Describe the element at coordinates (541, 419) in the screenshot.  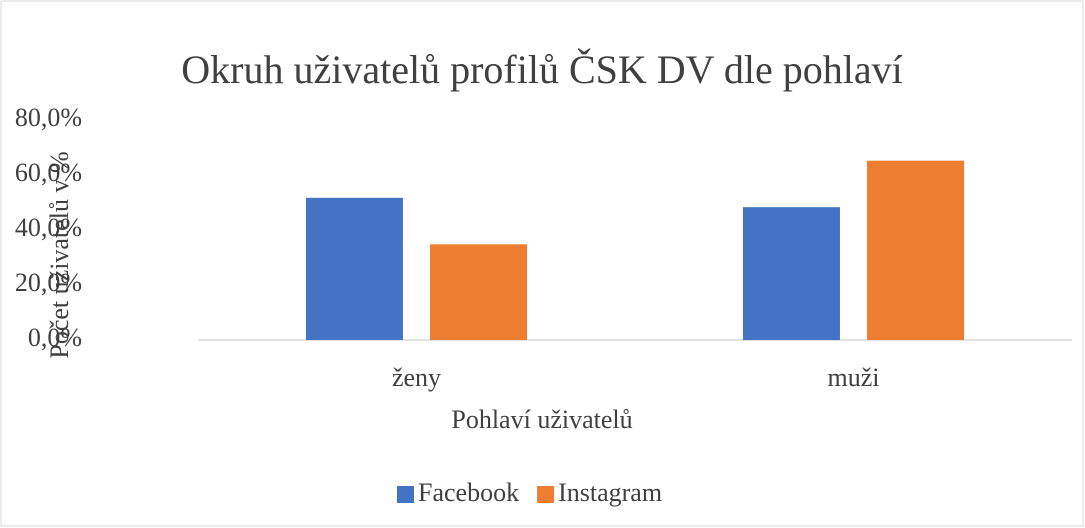
I see `x-axis-label: Pohlaví uživatelů` at that location.